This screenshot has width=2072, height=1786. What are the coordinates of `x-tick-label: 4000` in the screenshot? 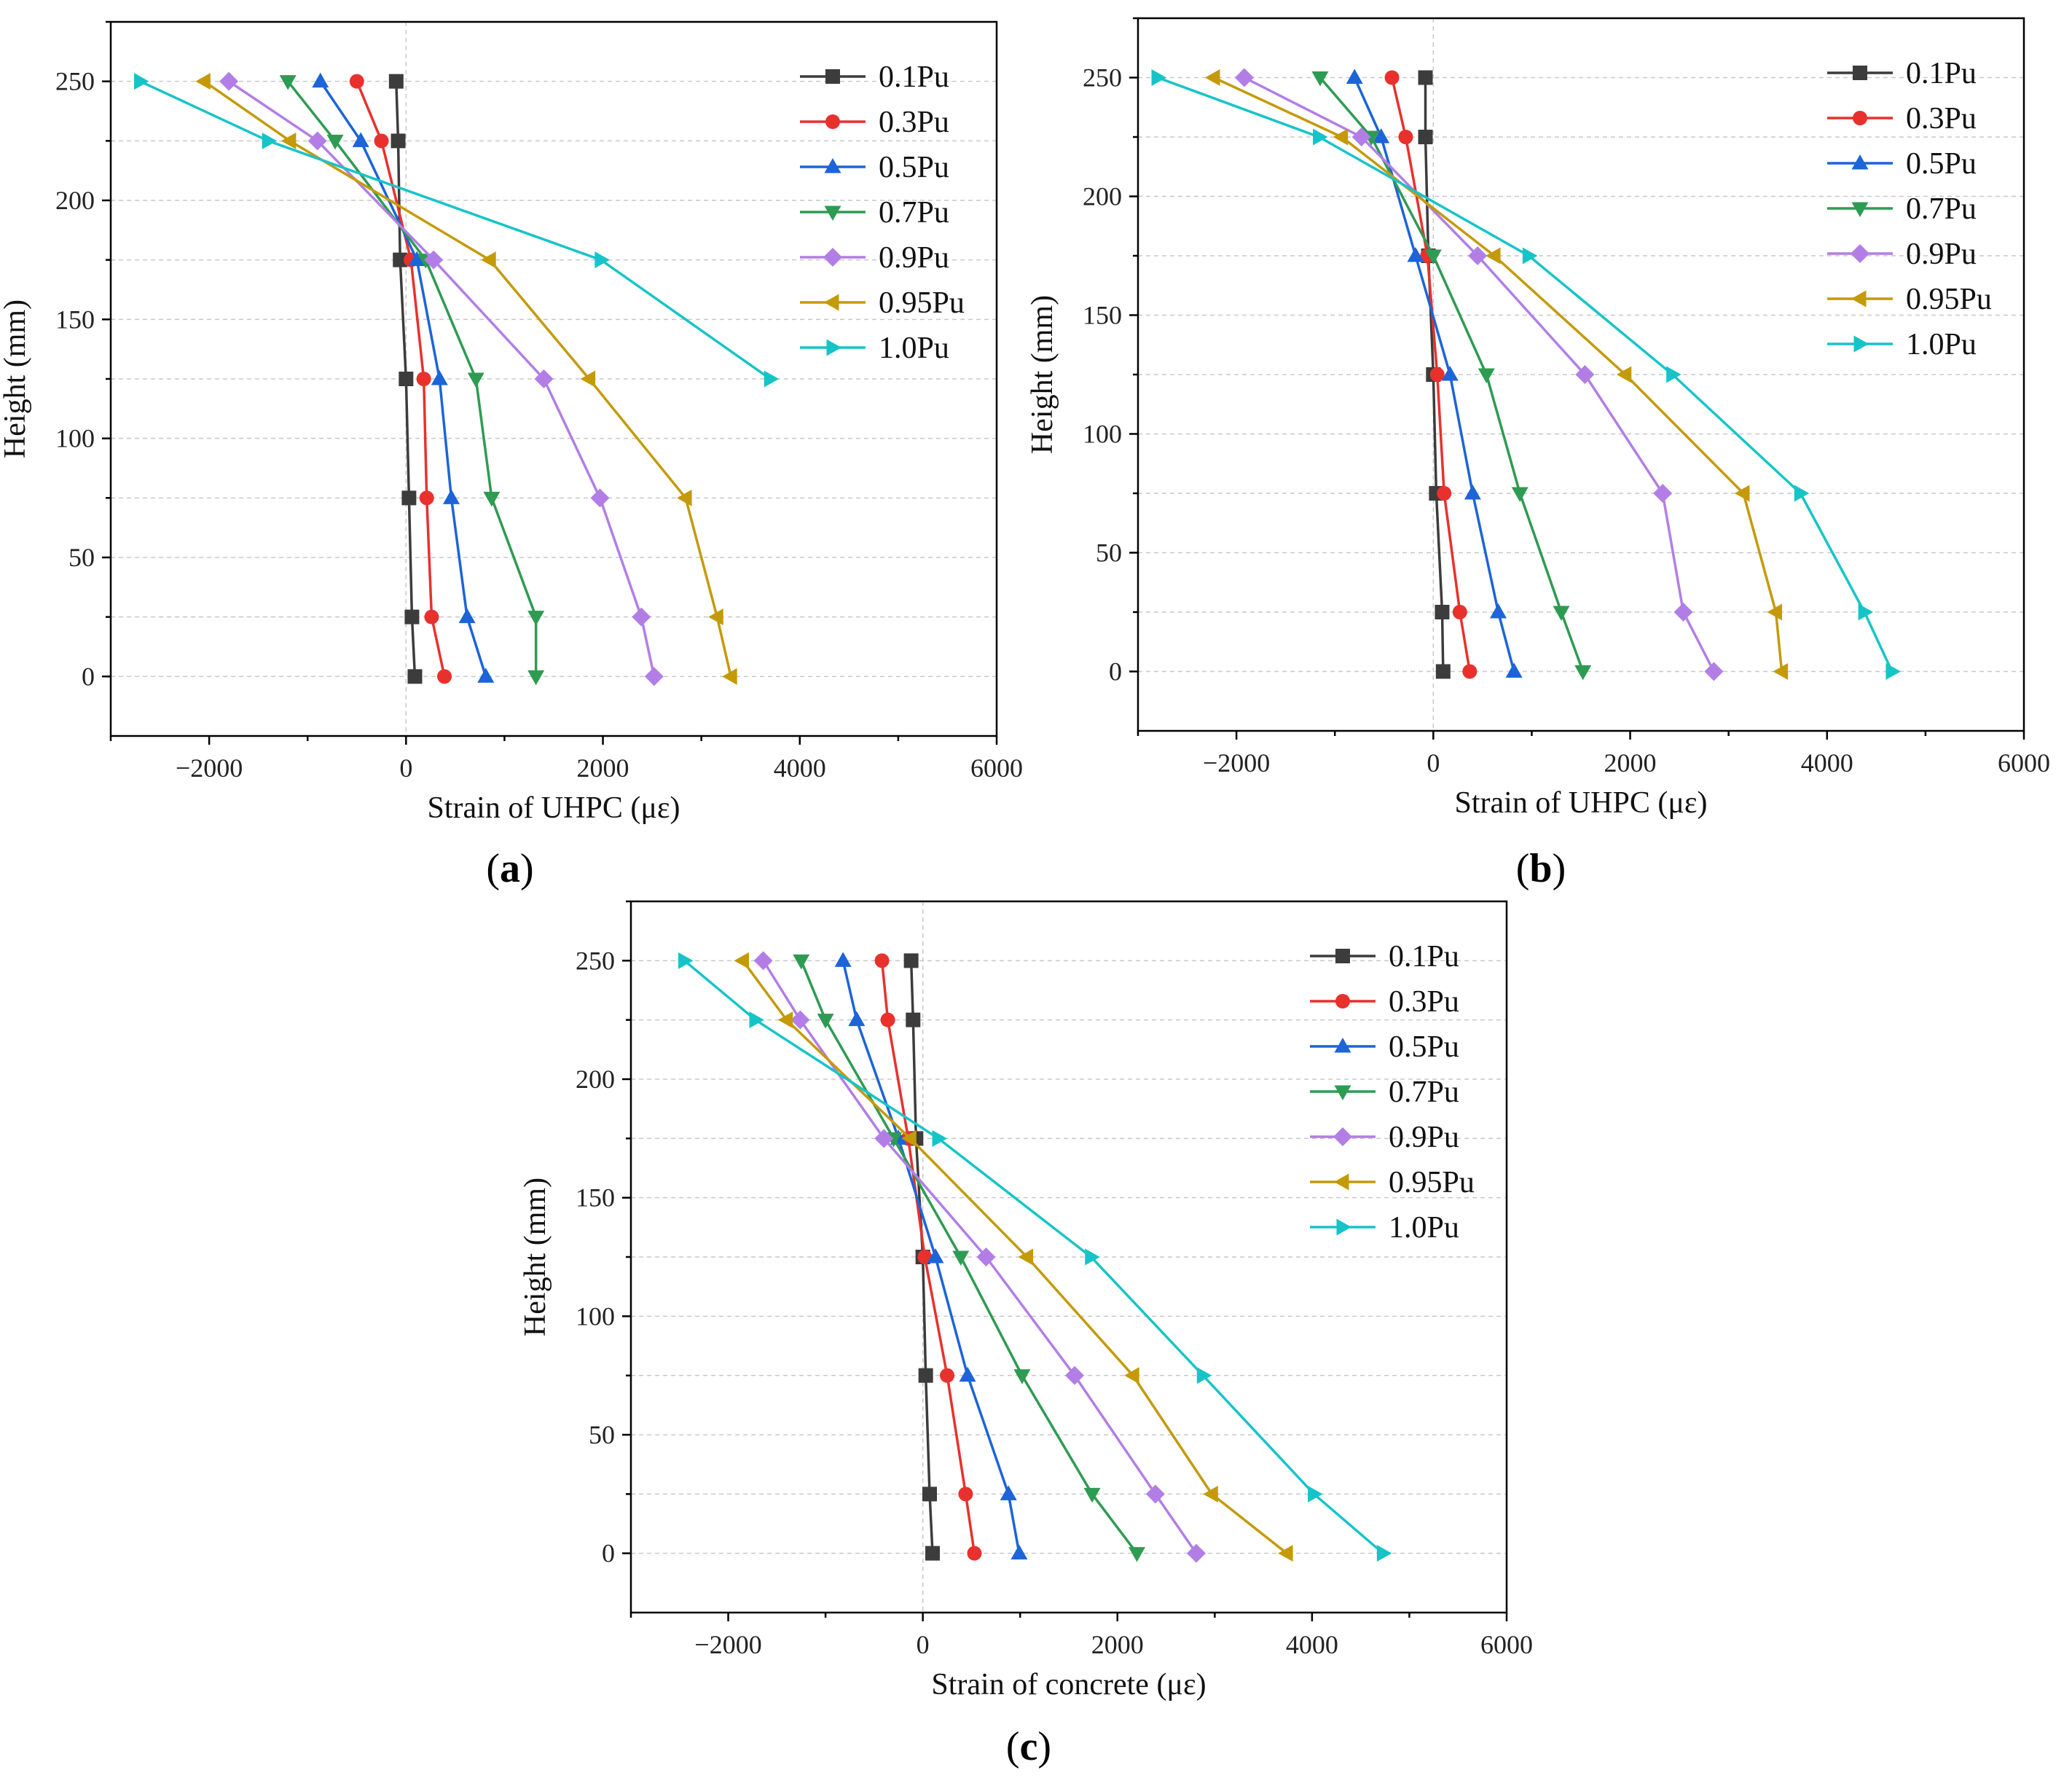 It's located at (800, 768).